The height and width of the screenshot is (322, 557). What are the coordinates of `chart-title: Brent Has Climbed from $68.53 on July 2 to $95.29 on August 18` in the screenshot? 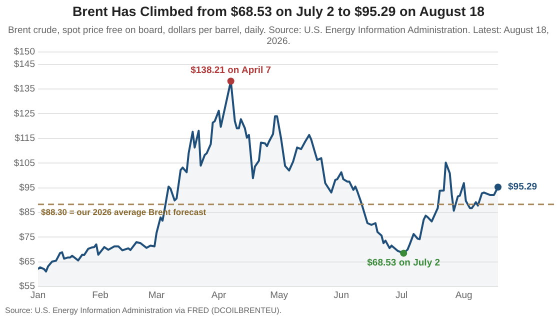 It's located at (278, 11).